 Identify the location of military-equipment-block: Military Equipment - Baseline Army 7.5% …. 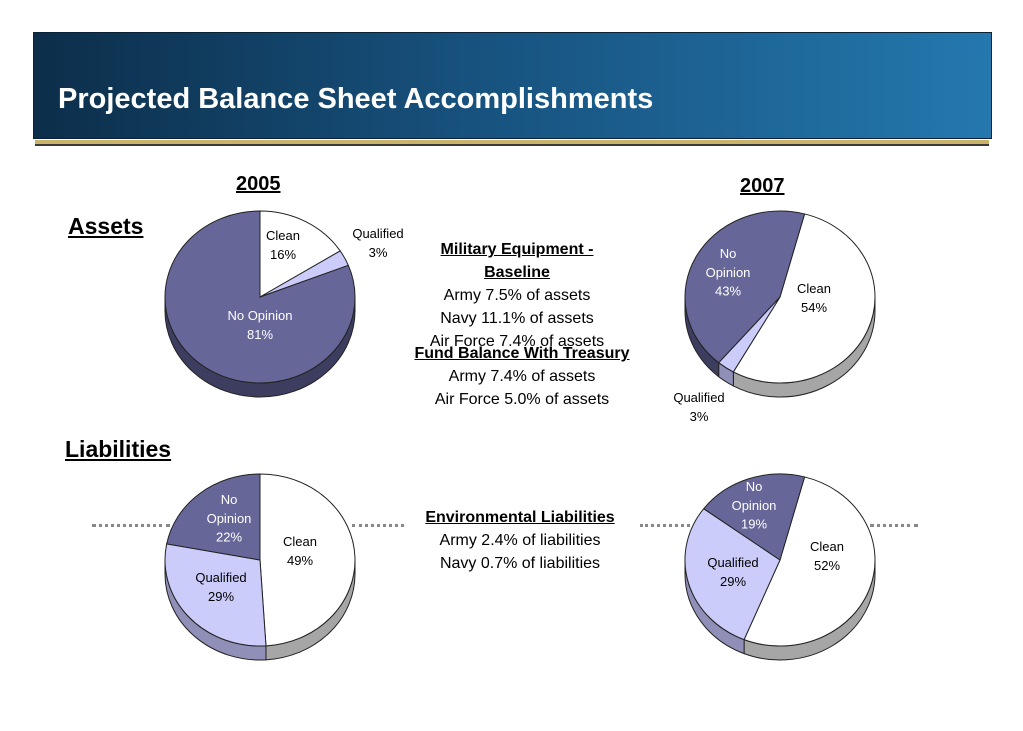
(517, 295).